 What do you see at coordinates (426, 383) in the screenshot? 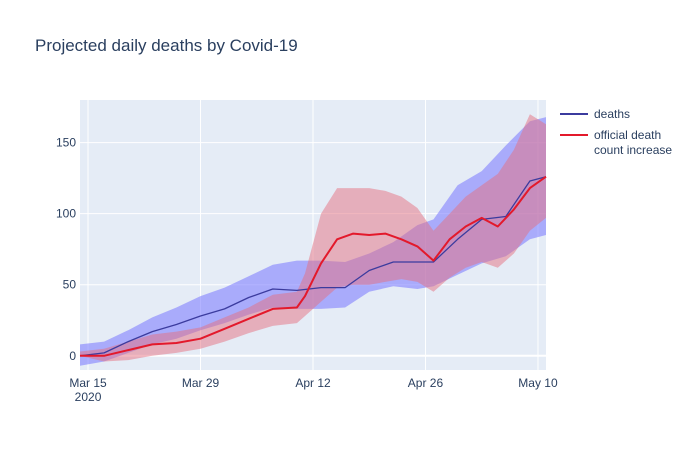
I see `x-tick-label-3: Apr 26` at bounding box center [426, 383].